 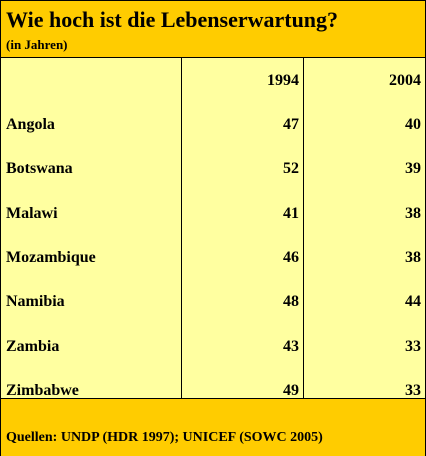 I want to click on page-subtitle: (in Jahren), so click(x=37, y=44).